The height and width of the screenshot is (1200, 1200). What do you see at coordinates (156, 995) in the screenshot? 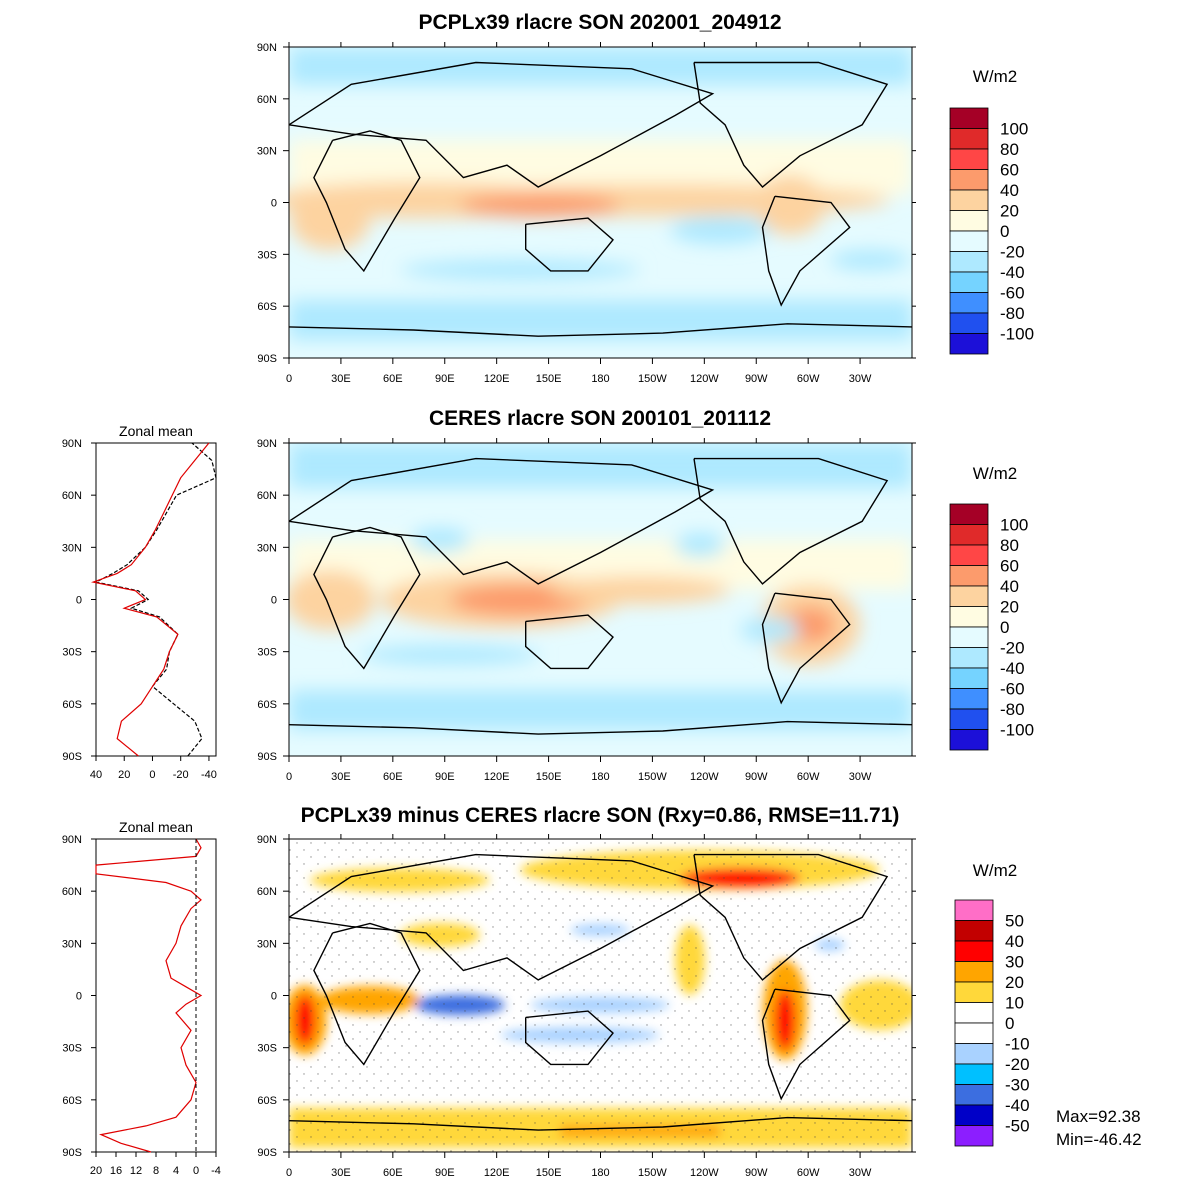
I see `zonal-frame` at bounding box center [156, 995].